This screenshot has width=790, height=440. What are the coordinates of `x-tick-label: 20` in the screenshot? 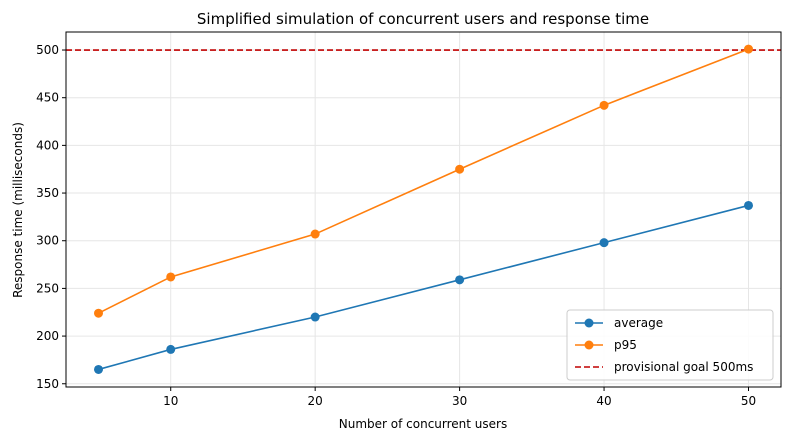 It's located at (315, 401).